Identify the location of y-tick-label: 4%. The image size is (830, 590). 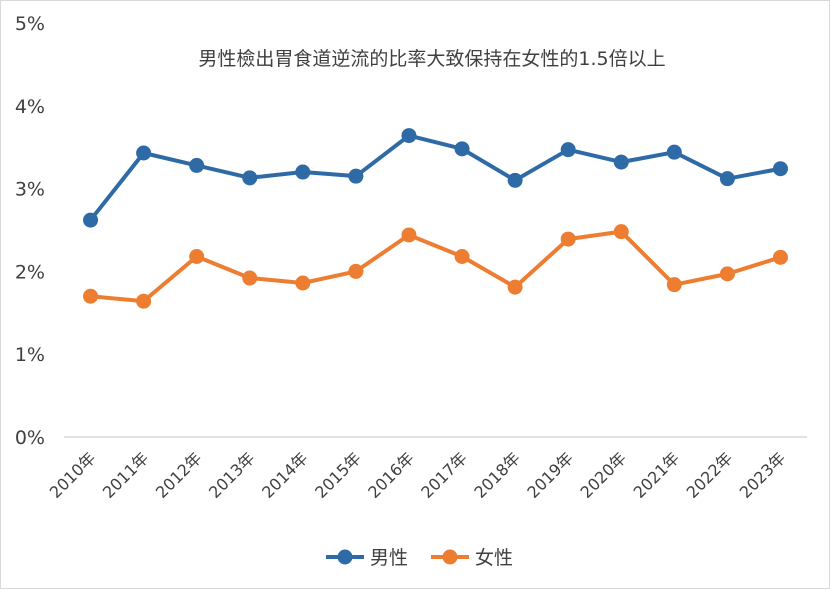
(30, 107).